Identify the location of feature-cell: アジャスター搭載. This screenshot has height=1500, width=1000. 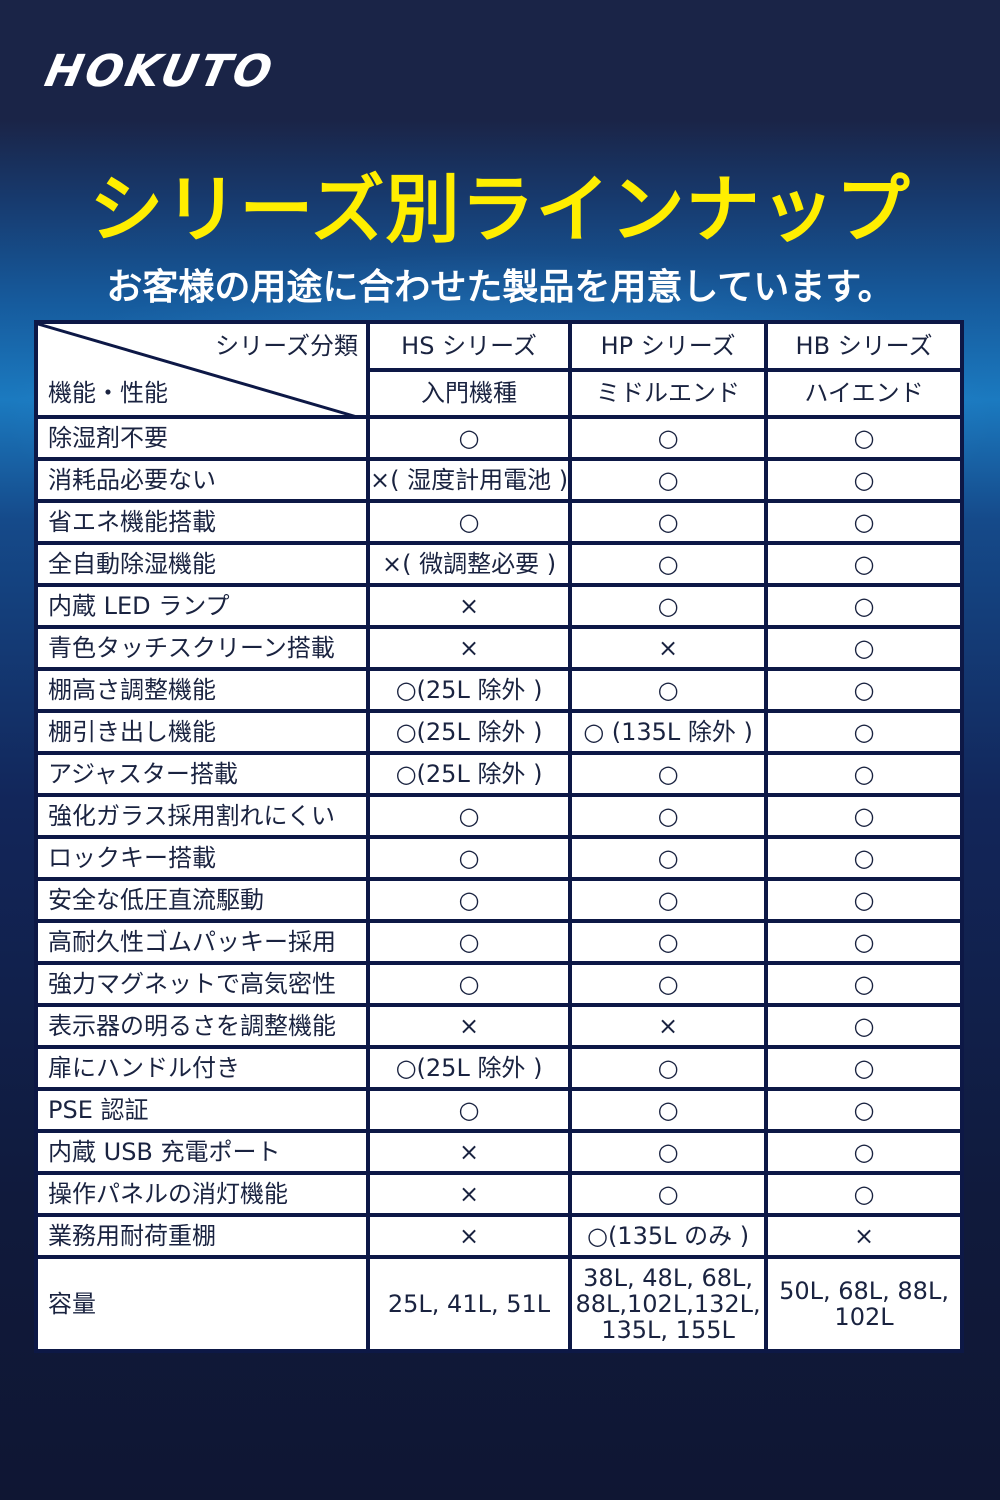
(202, 774).